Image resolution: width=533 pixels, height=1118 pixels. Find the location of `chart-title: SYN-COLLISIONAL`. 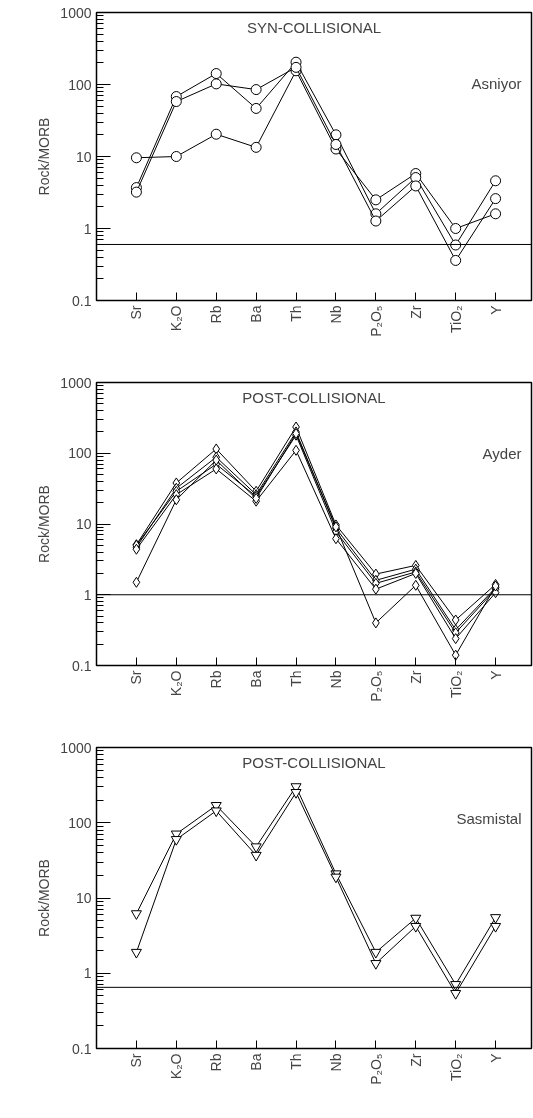

chart-title: SYN-COLLISIONAL is located at coordinates (314, 27).